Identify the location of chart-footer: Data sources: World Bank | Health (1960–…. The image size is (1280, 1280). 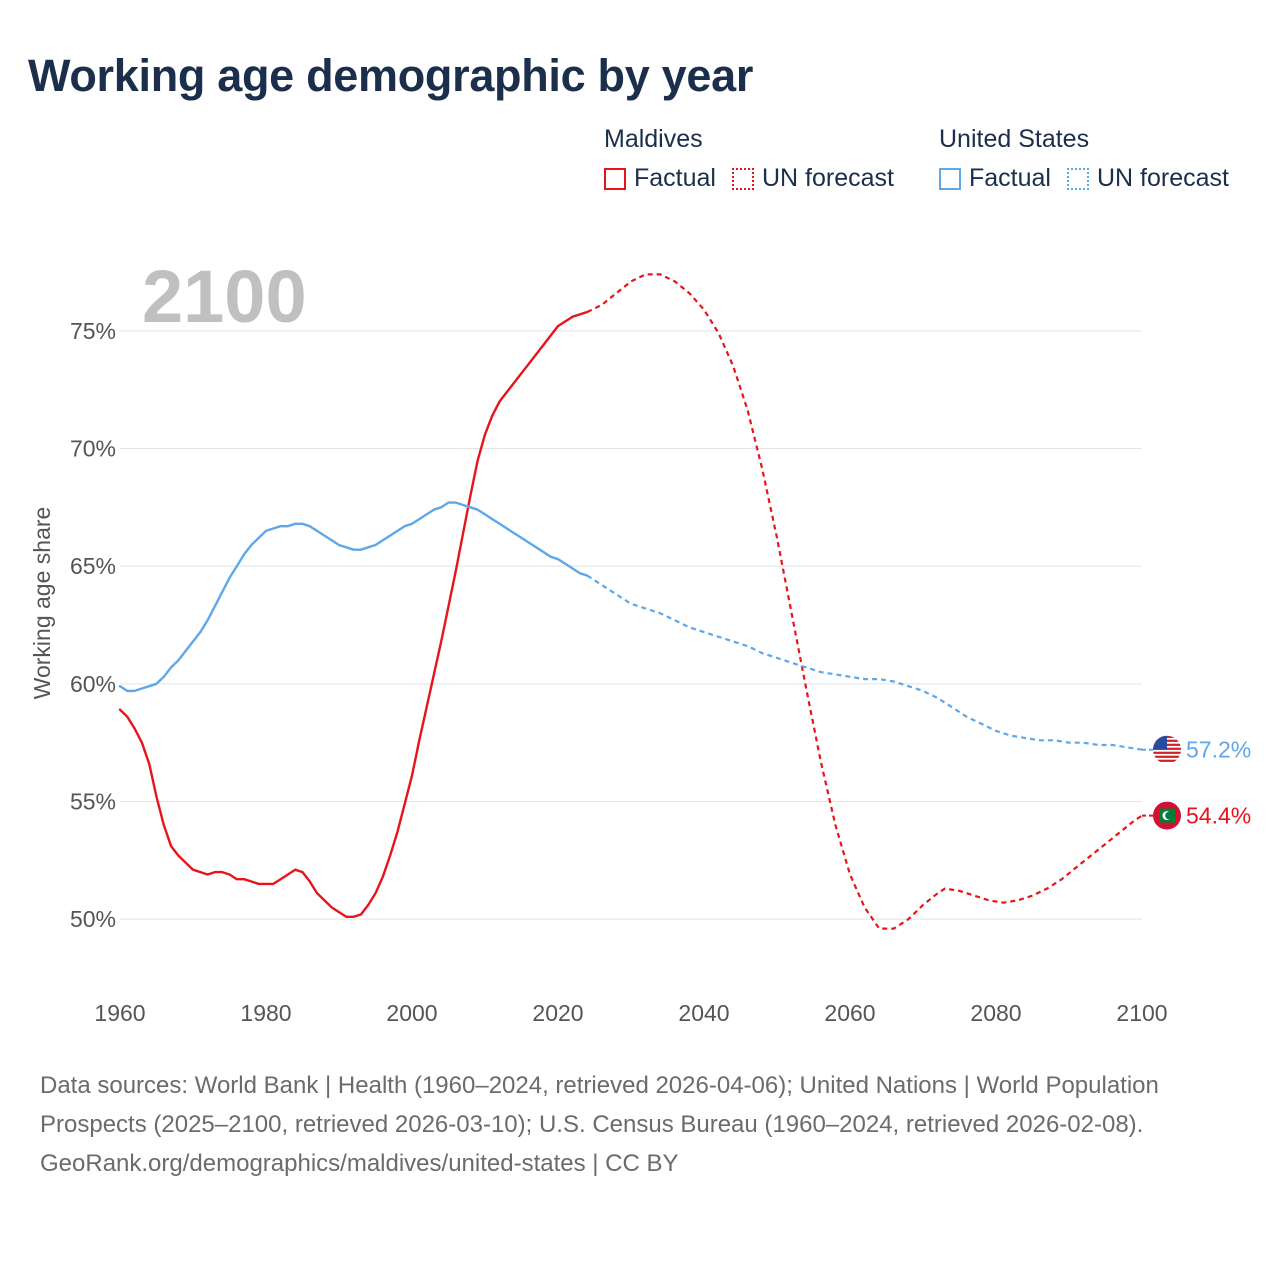
(640, 1124).